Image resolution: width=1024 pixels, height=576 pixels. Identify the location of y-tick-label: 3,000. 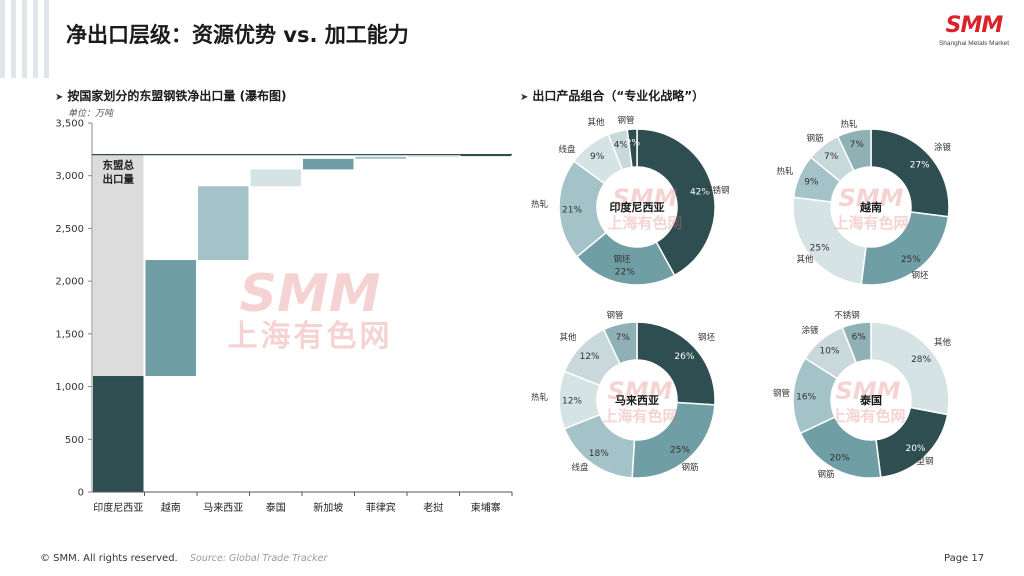
(69, 176).